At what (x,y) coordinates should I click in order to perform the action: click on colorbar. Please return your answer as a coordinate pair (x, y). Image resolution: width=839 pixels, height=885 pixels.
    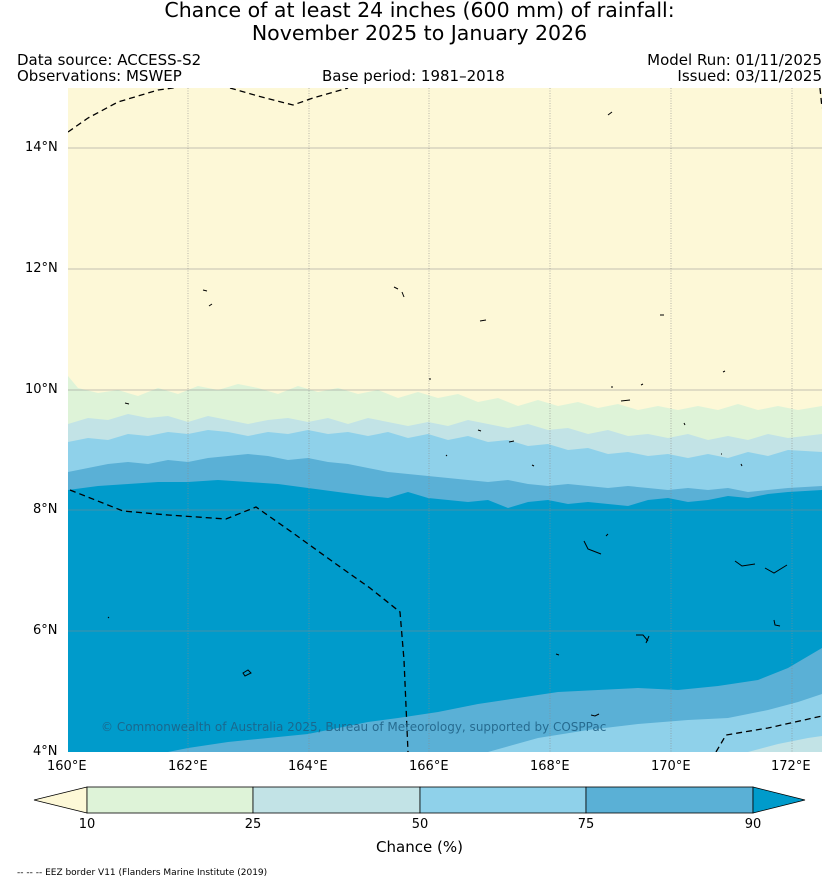
    Looking at the image, I should click on (419, 800).